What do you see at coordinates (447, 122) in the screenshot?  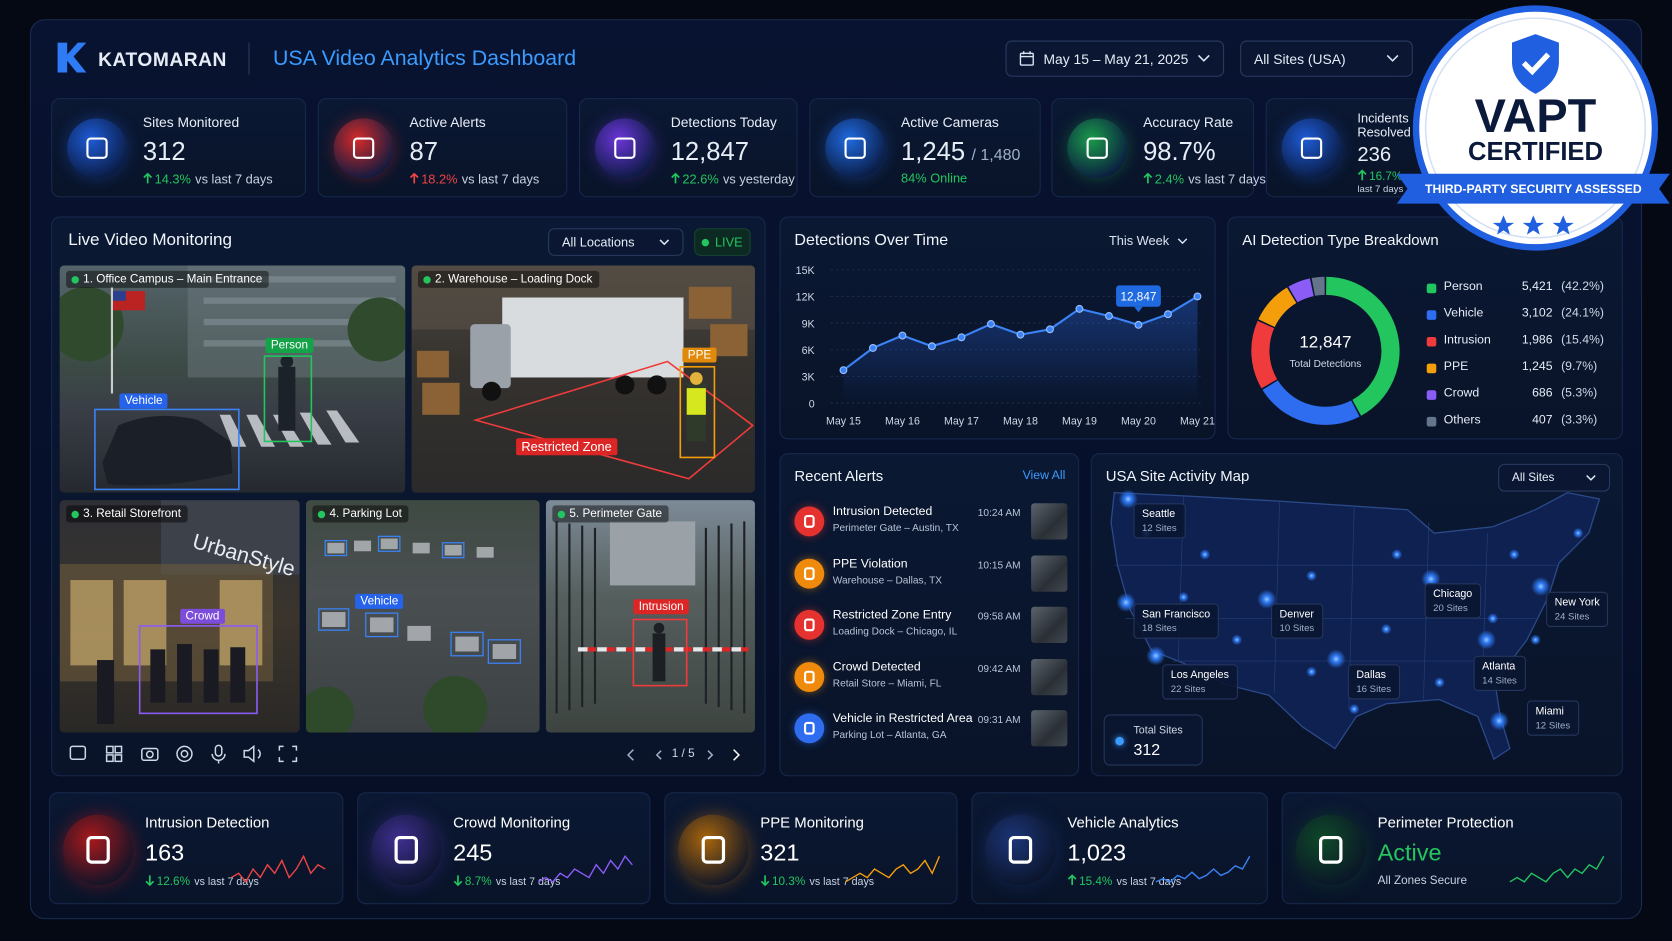 I see `kpi-label: Active Alerts` at bounding box center [447, 122].